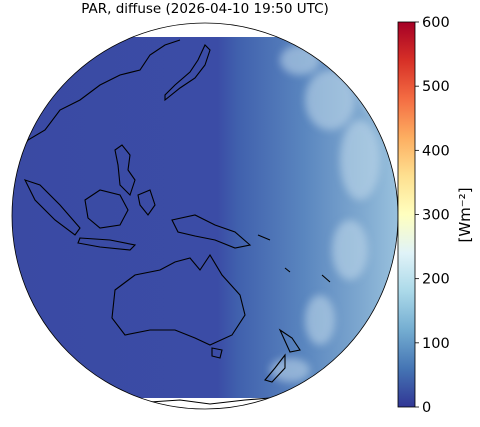  I want to click on colorbar-label: [Wm⁻²], so click(465, 214).